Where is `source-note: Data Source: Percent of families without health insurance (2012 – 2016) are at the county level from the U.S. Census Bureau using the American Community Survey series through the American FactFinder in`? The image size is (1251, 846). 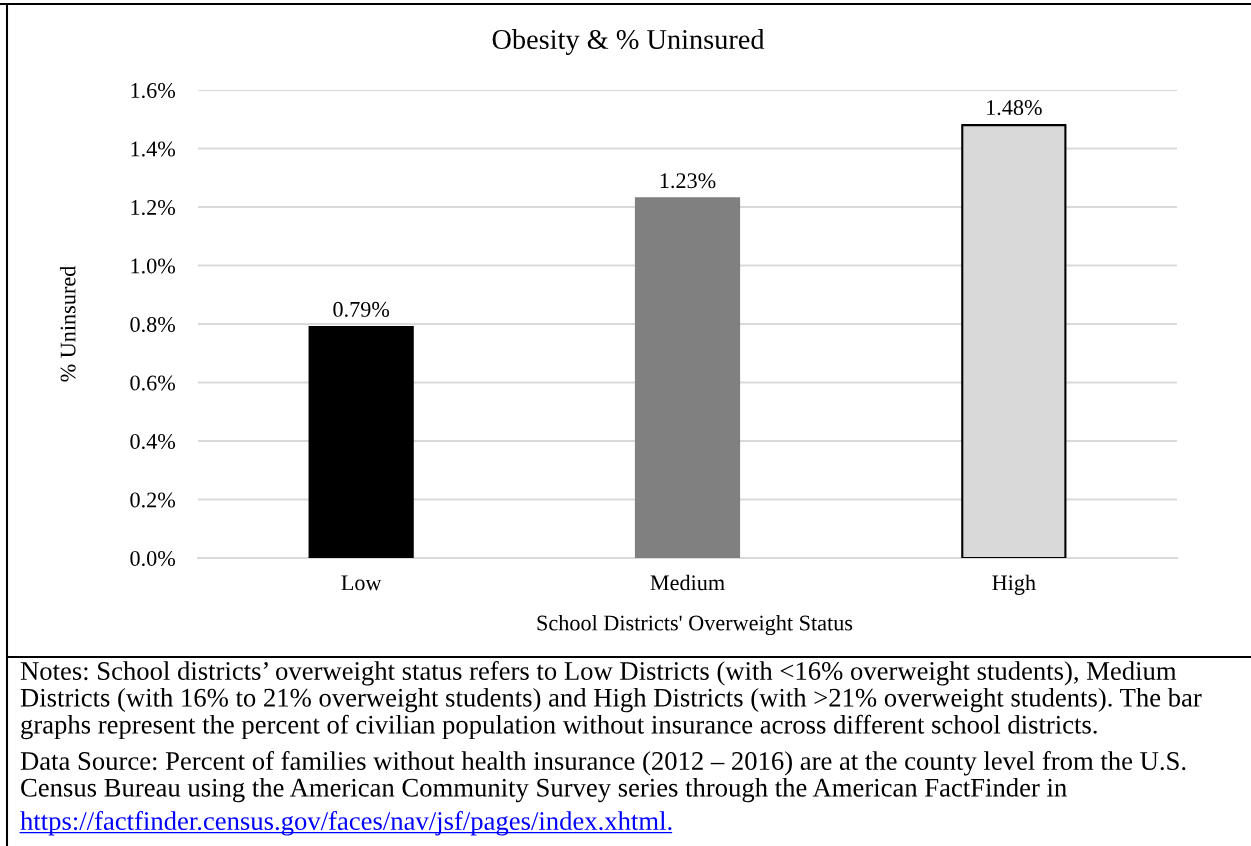
source-note: Data Source: Percent of families without health insurance (2012 – 2016) are at the county level from the U.S. Census Bureau using the American Community Survey series through the American FactFinder in is located at coordinates (603, 777).